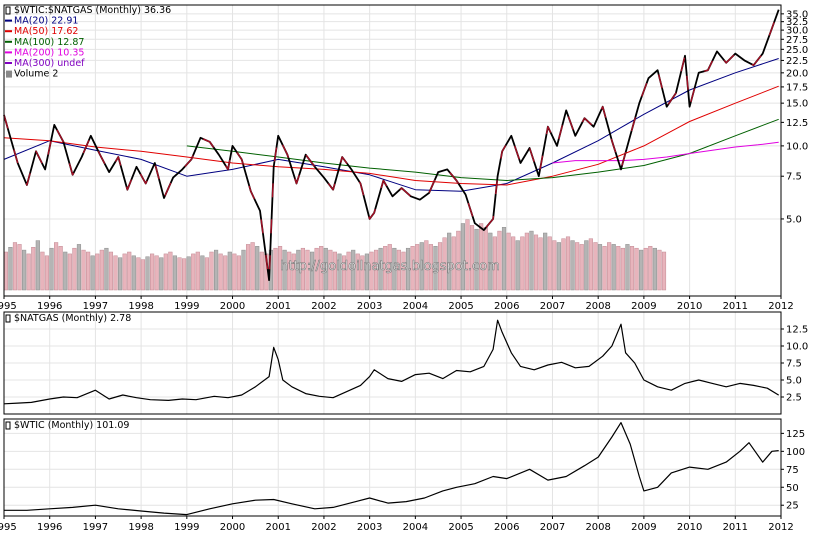 The image size is (813, 534). I want to click on x-tick-label: 2009, so click(643, 527).